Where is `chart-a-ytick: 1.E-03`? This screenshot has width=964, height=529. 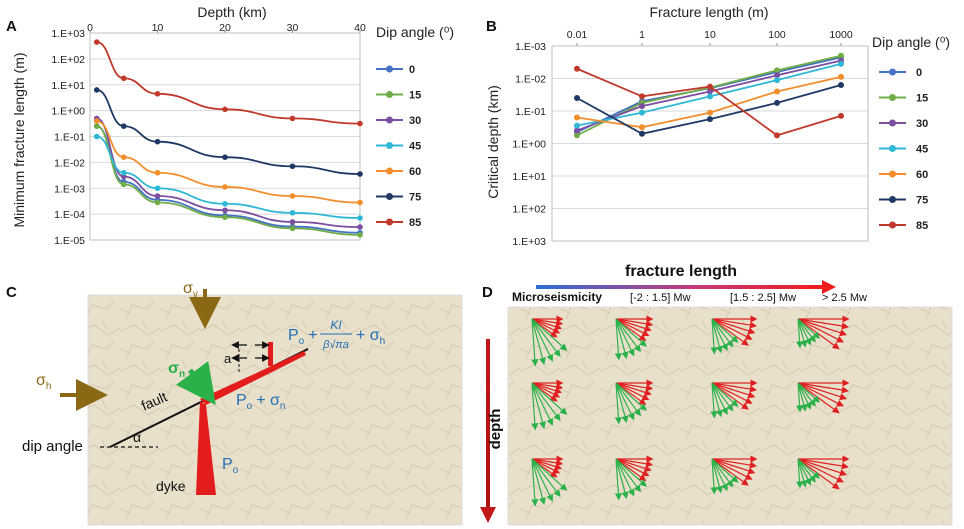
chart-a-ytick: 1.E-03 is located at coordinates (69, 189).